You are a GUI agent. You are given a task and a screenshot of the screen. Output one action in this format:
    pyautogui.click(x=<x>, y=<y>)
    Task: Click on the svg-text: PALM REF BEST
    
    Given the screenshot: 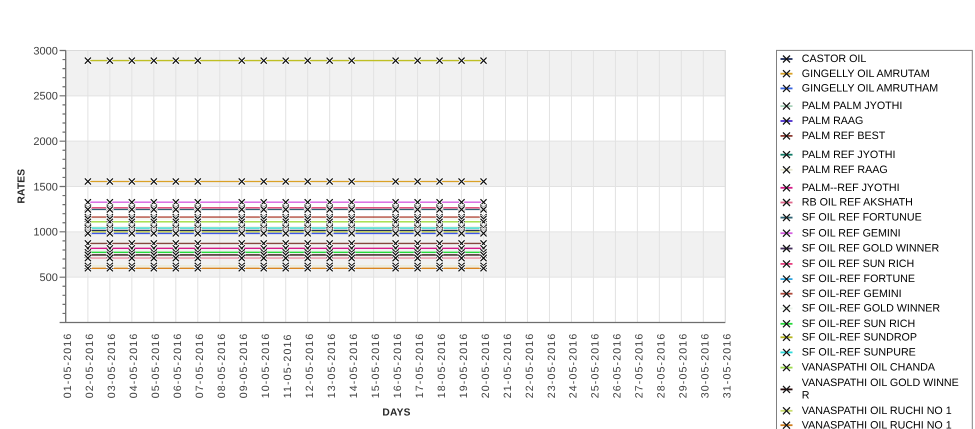 What is the action you would take?
    pyautogui.click(x=844, y=136)
    